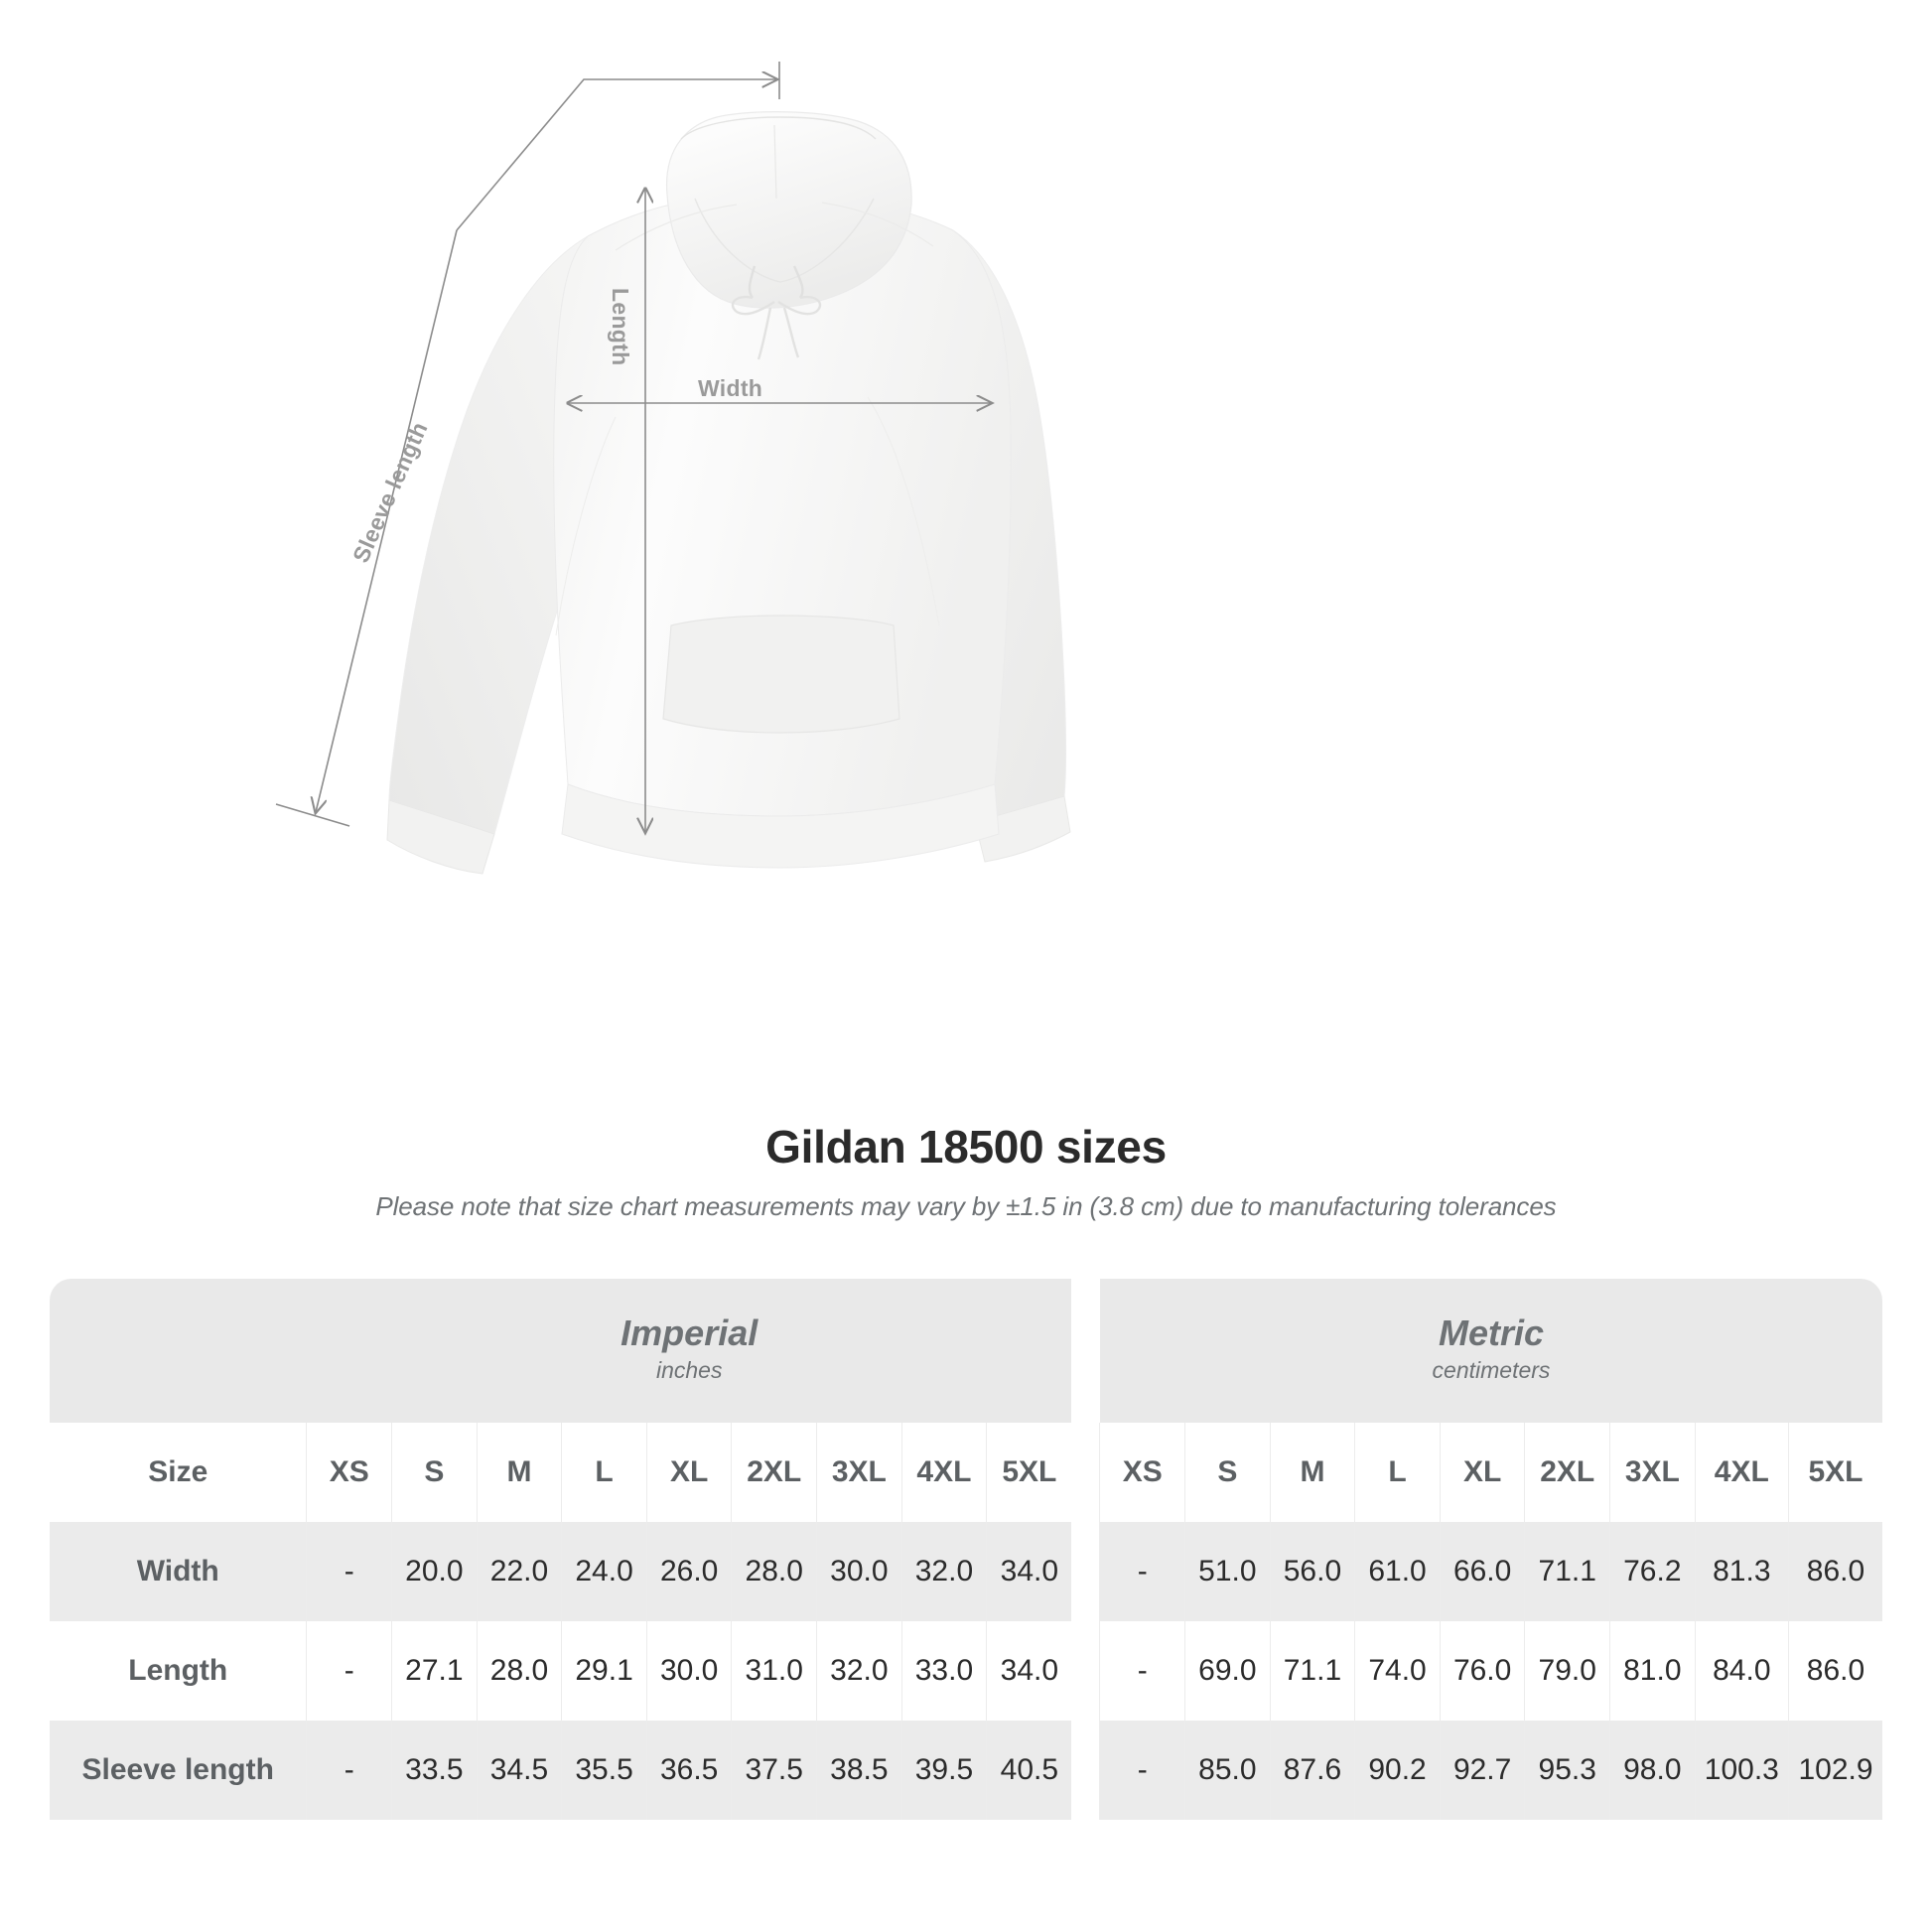 The height and width of the screenshot is (1932, 1932). What do you see at coordinates (434, 1671) in the screenshot?
I see `cell-length-in-s: 27.1` at bounding box center [434, 1671].